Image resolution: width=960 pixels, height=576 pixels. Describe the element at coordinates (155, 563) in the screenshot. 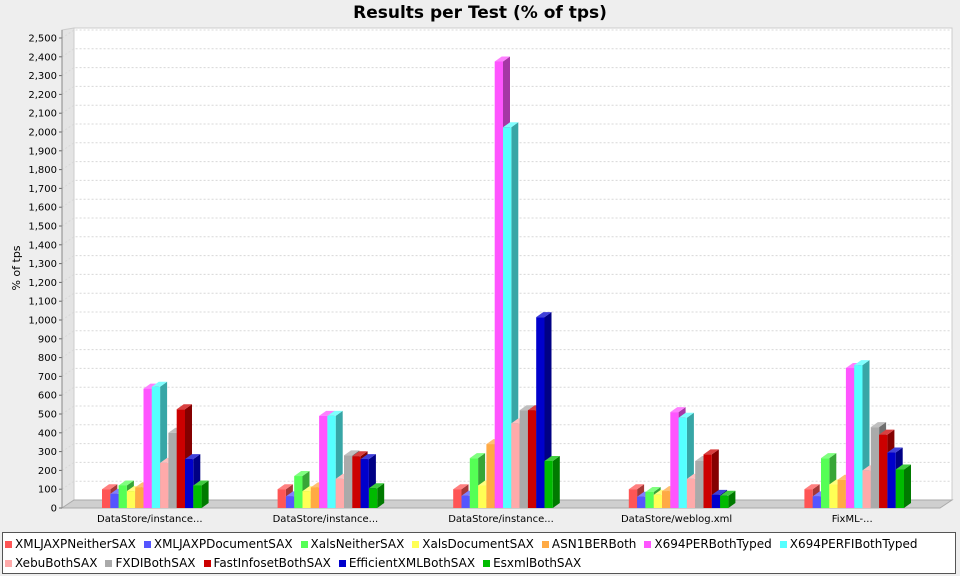

I see `legend-label: FXDIBothSAX` at that location.